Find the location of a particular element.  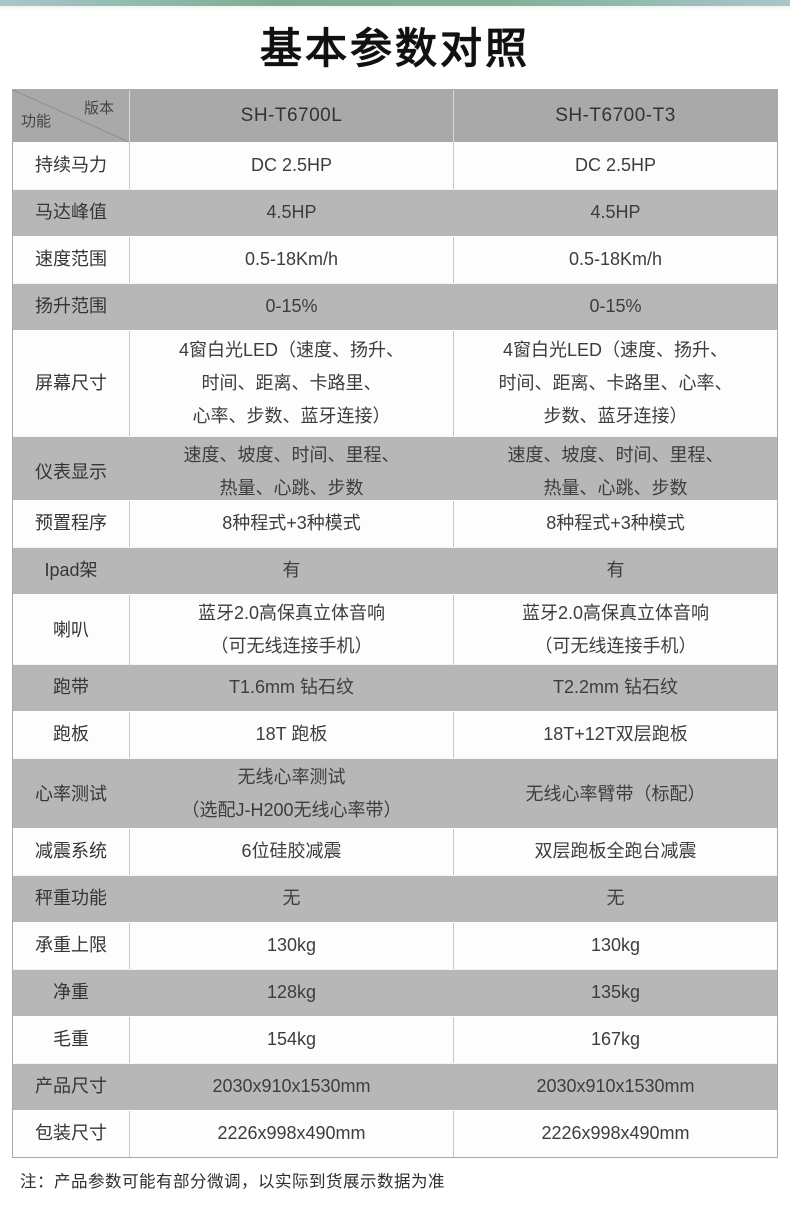

table-row: 心率测试 无线心率测试 （选配J-H200无线心率带） 无线心率臂带（标配） is located at coordinates (395, 793).